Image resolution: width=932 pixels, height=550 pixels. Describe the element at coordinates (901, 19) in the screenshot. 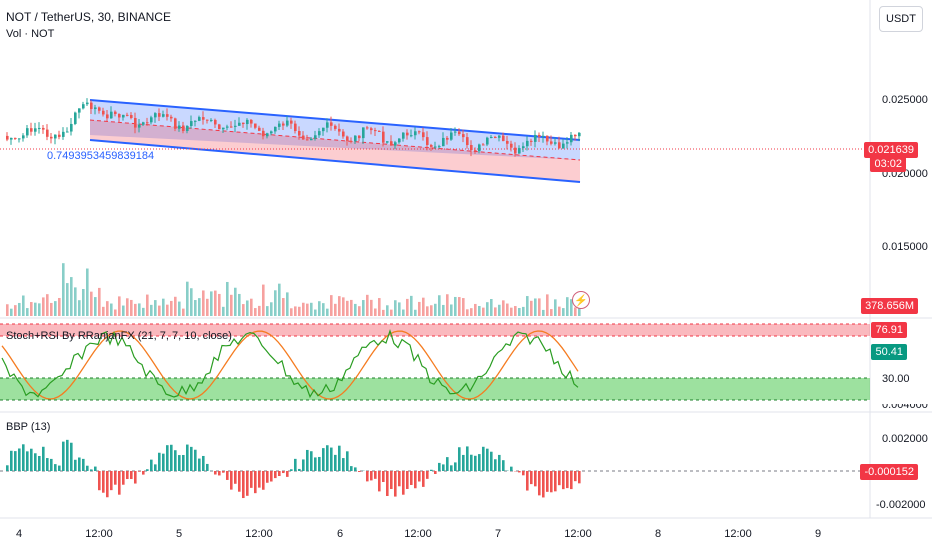

I see `currency-button: USDT` at that location.